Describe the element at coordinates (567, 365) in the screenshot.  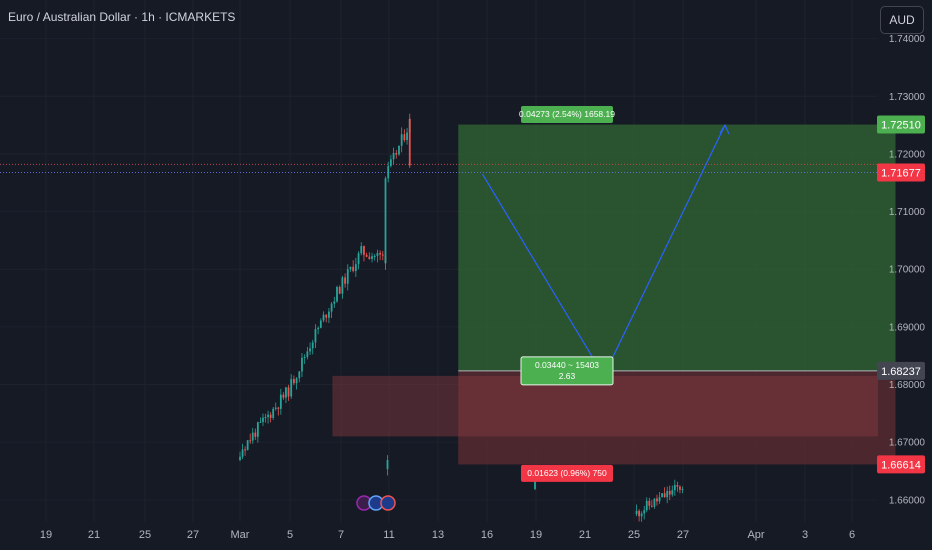
I see `entry-label-text: 0.03440 ~ 15403` at that location.